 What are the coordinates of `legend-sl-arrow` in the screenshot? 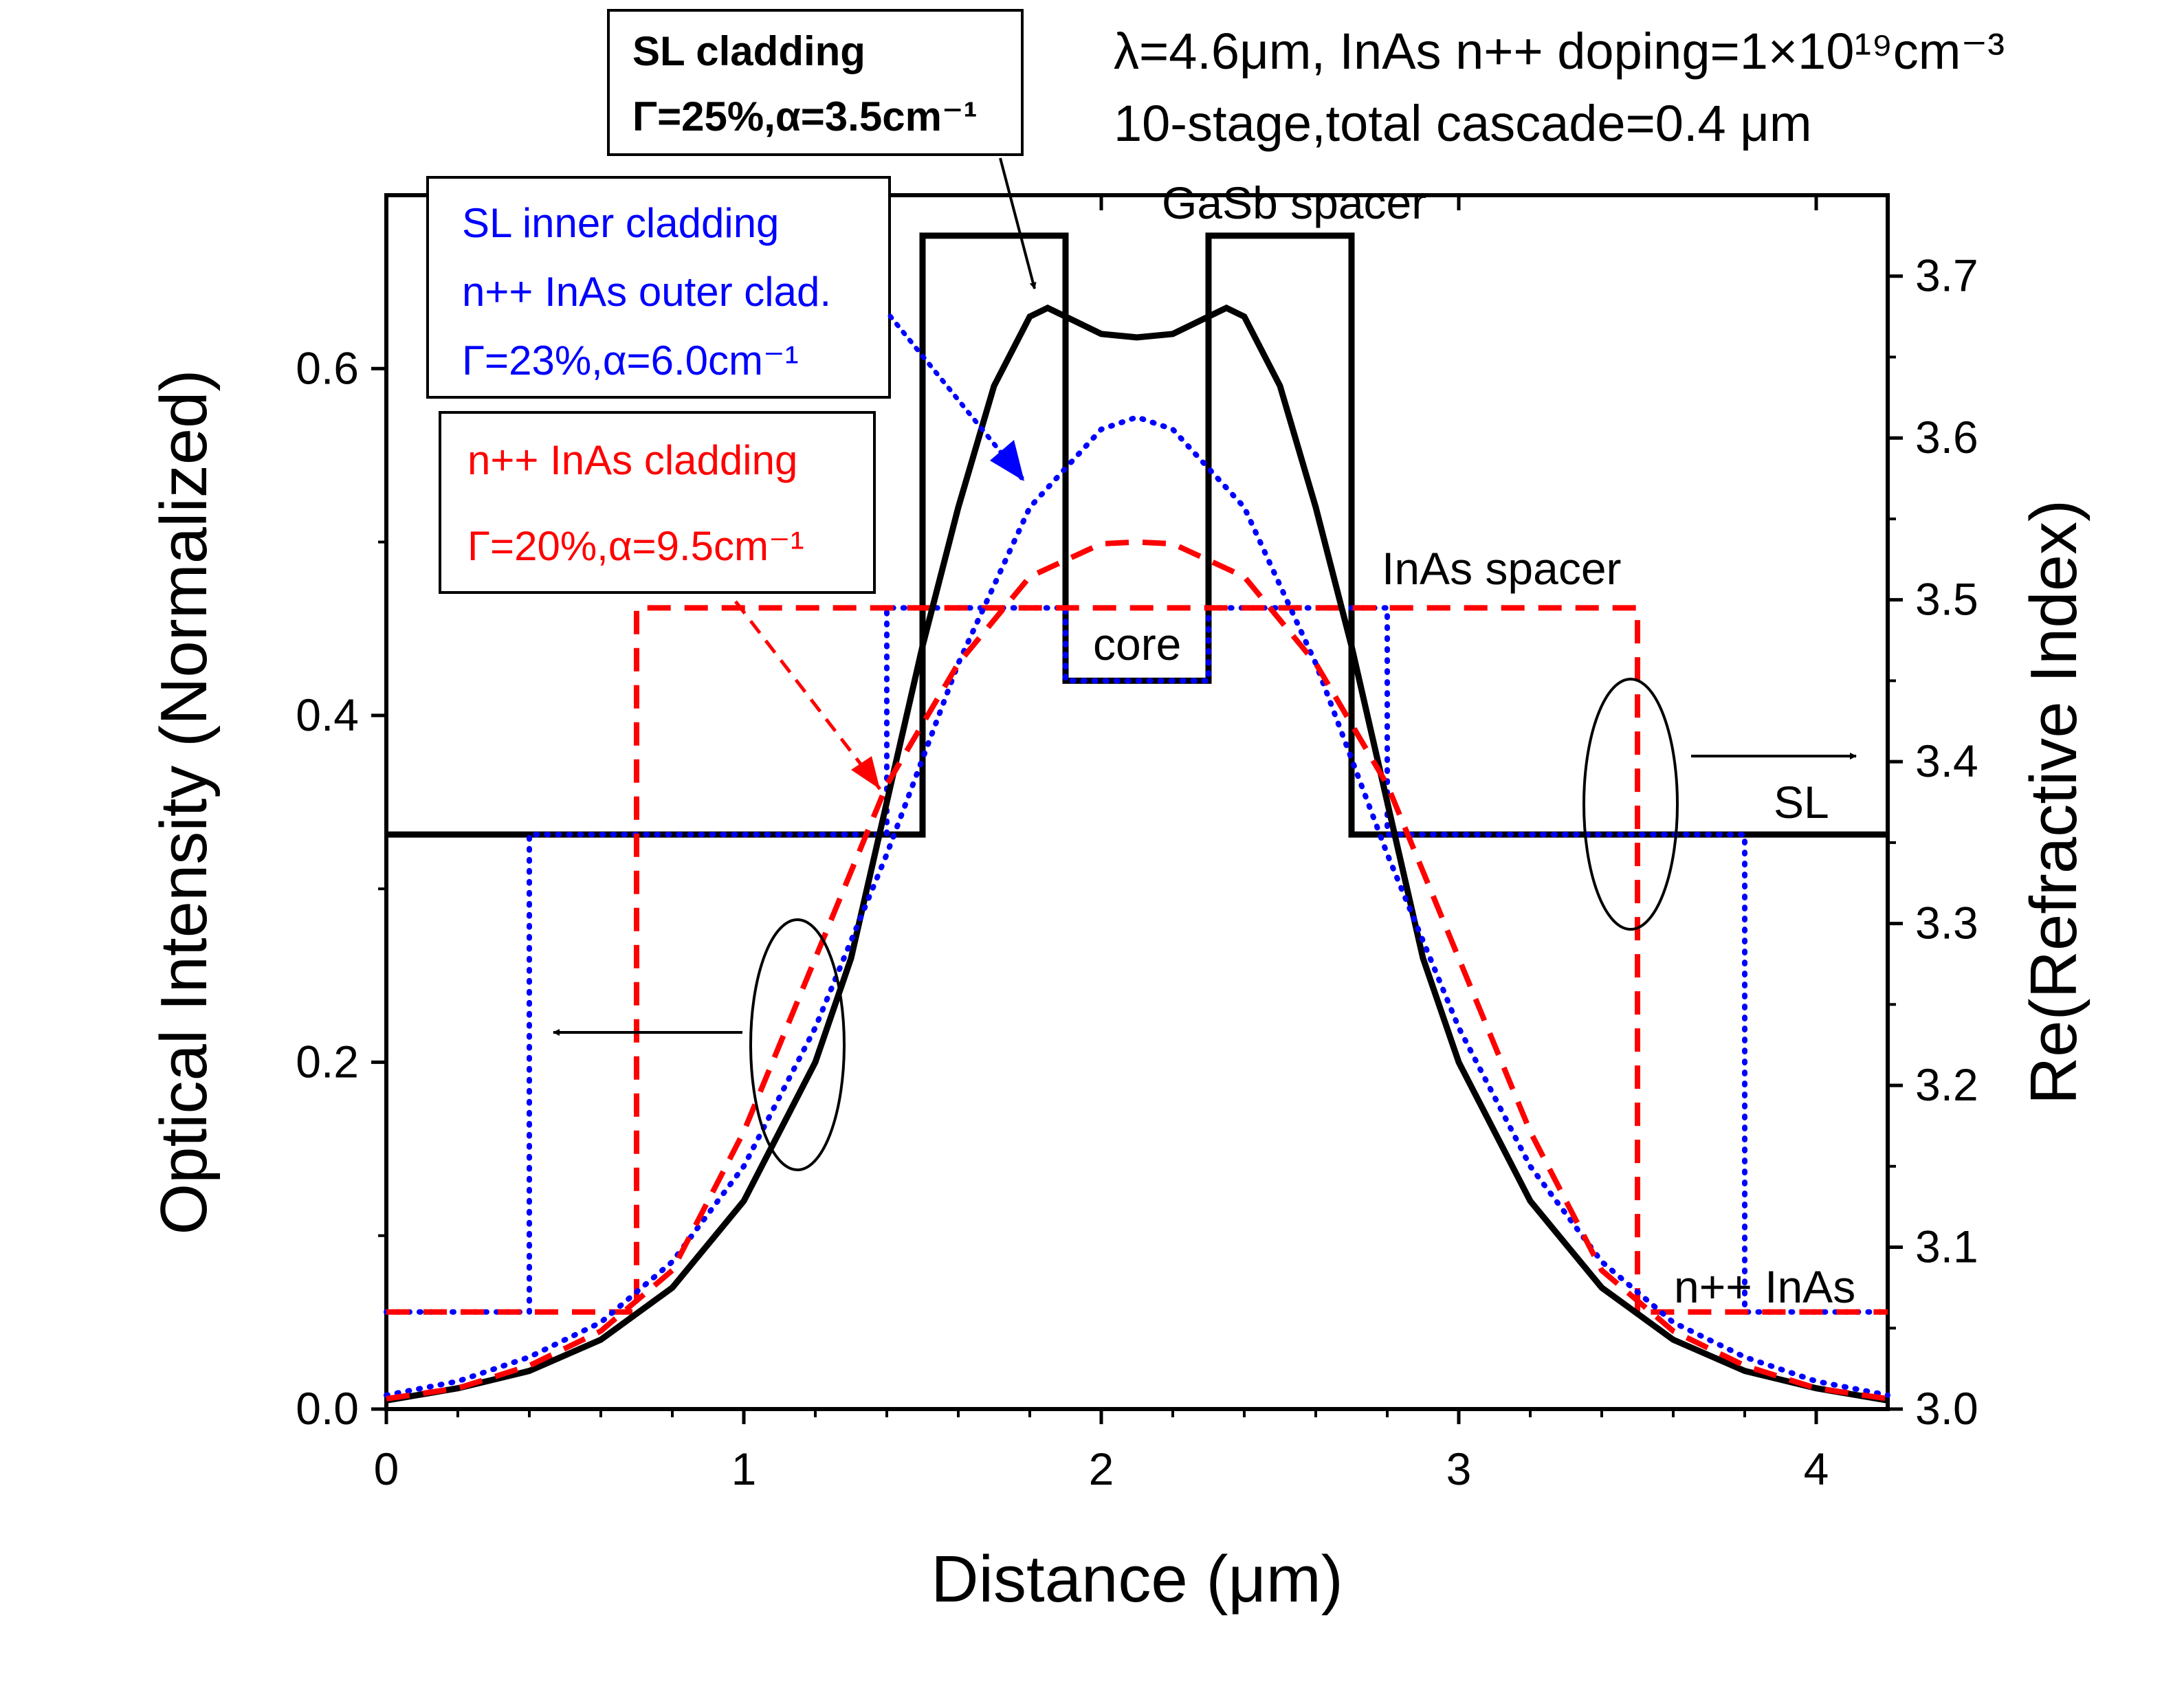 It's located at (1018, 223).